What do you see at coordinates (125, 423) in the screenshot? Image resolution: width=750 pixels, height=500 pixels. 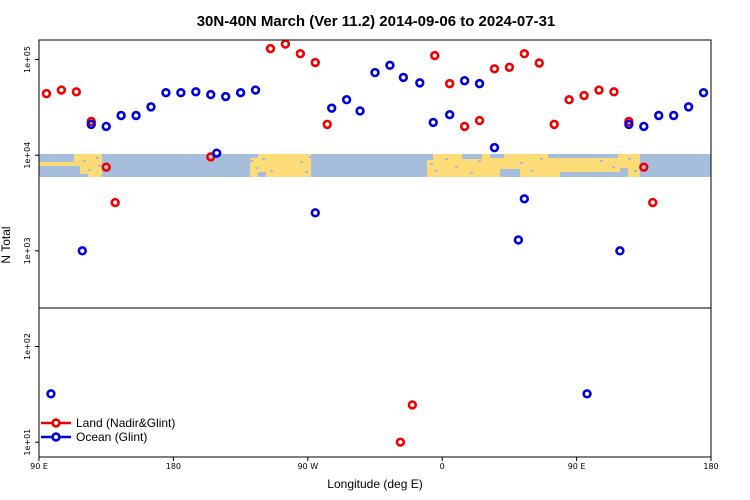 I see `legend-label: Land (Nadir&Glint)` at bounding box center [125, 423].